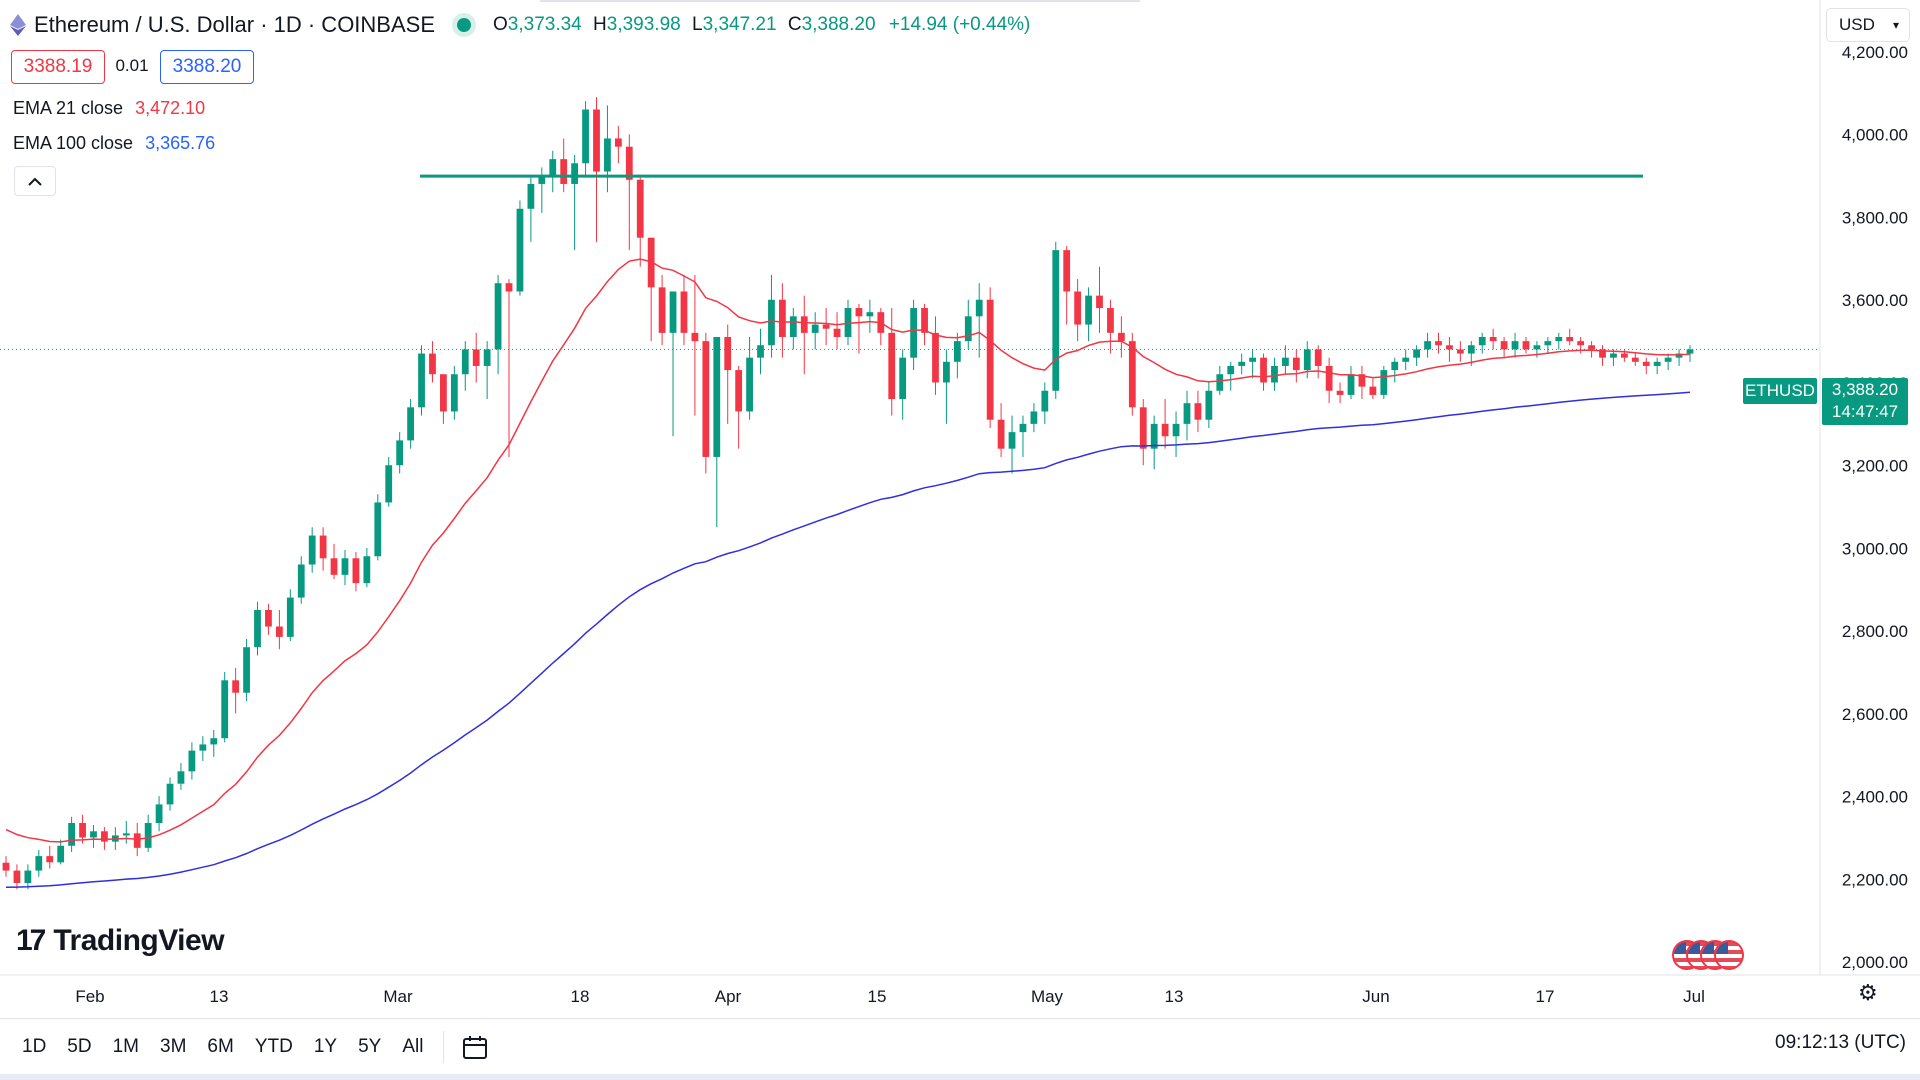  What do you see at coordinates (220, 1046) in the screenshot?
I see `range-6m: 6M` at bounding box center [220, 1046].